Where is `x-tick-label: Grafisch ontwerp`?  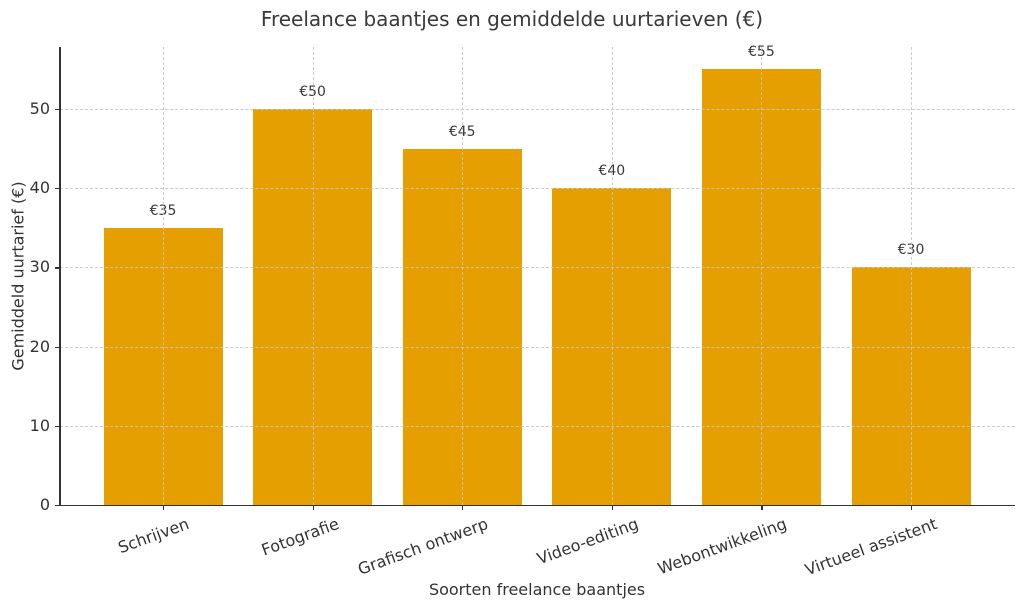 x-tick-label: Grafisch ontwerp is located at coordinates (423, 546).